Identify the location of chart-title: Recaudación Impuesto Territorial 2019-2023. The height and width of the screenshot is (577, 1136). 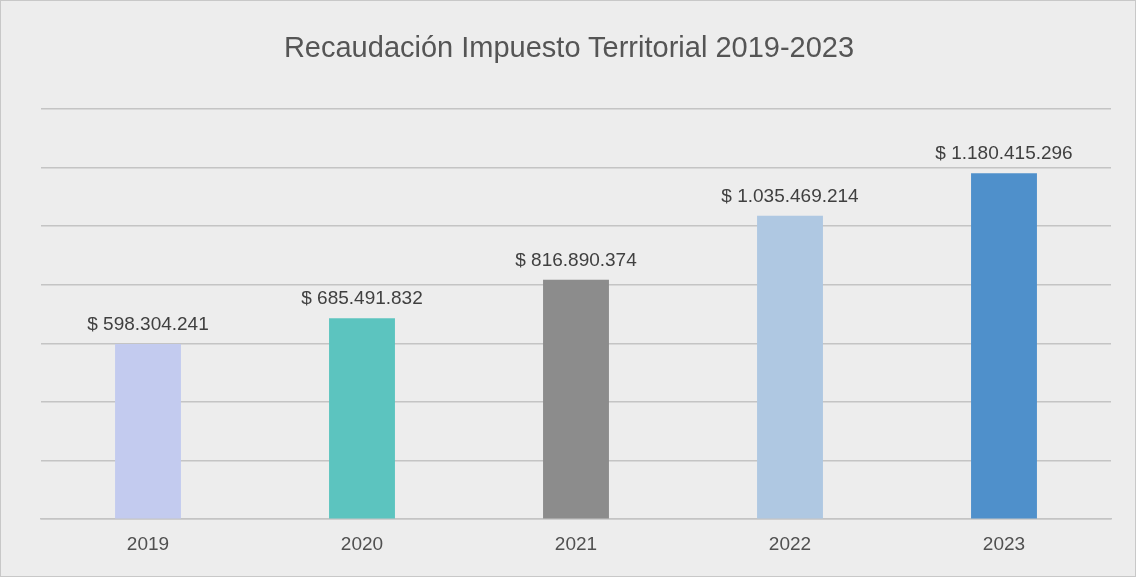
(569, 47).